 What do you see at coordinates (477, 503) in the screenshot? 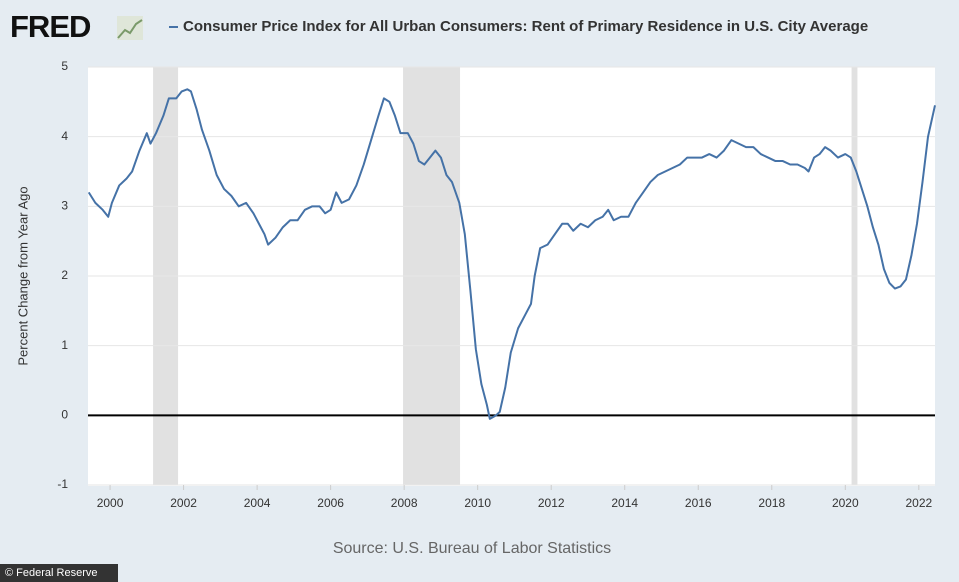
I see `x-tick-label: 2010` at bounding box center [477, 503].